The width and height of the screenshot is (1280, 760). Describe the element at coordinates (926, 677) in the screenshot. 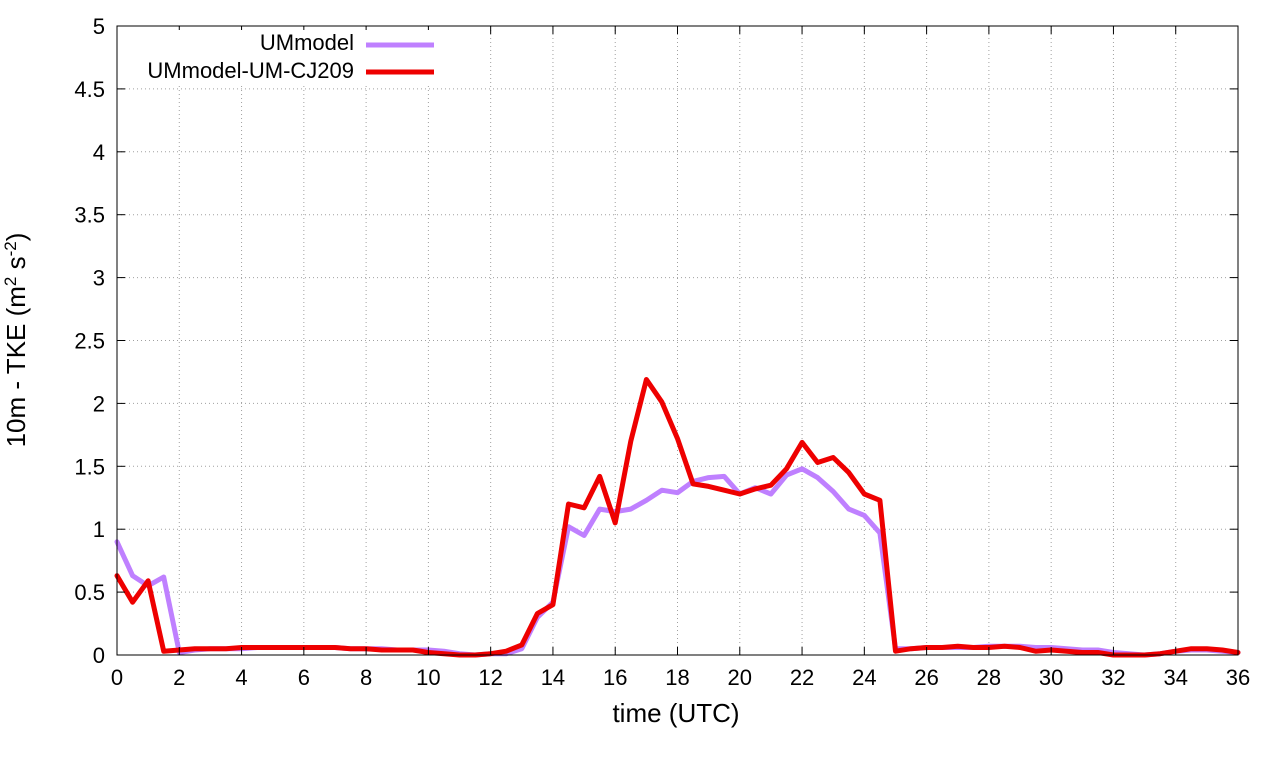

I see `x-tick-label: 26` at that location.